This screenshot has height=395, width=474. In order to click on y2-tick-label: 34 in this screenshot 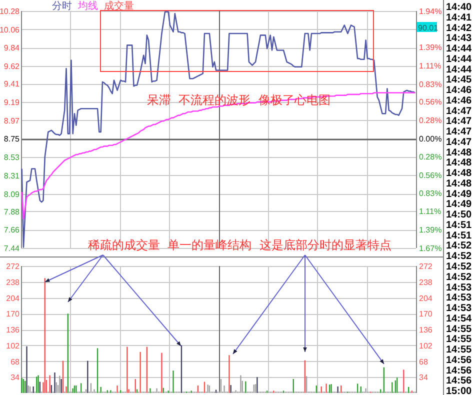, I will do `click(423, 377)`.